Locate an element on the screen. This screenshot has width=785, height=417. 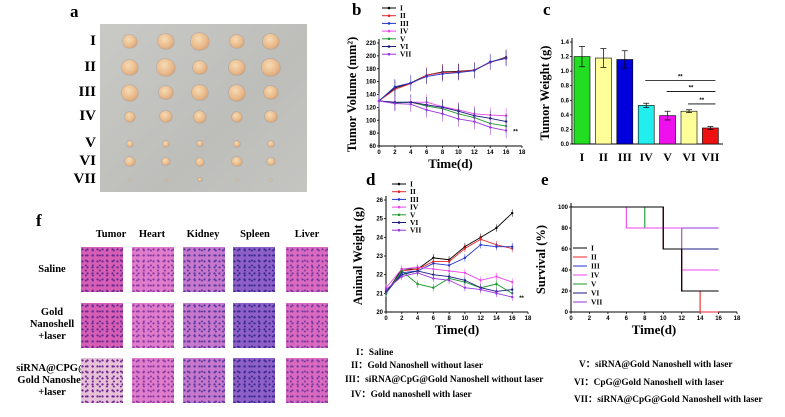
row-label-IV: IV is located at coordinates (87, 116).